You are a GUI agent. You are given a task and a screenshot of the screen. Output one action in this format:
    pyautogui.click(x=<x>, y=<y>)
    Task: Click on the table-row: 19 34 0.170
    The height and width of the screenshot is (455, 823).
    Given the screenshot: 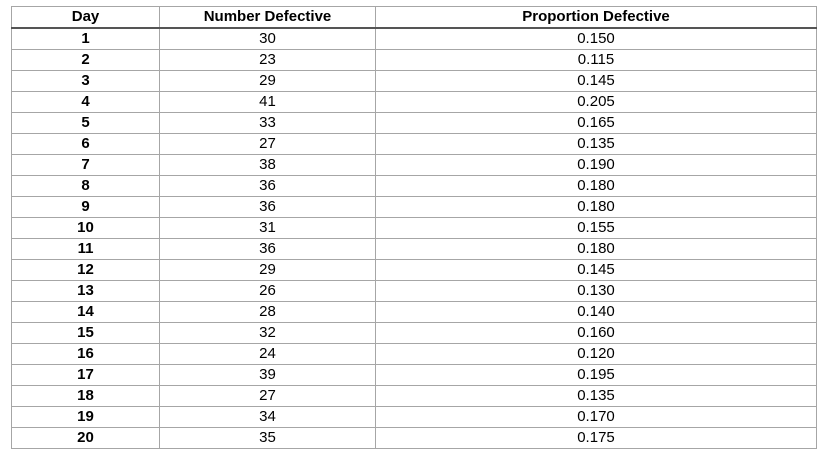 What is the action you would take?
    pyautogui.click(x=414, y=417)
    